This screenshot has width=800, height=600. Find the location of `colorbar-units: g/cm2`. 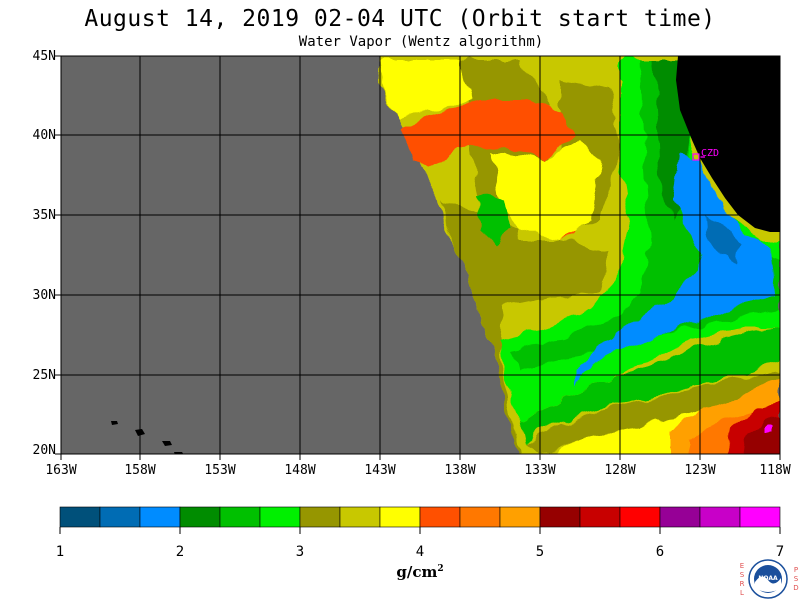

colorbar-units: g/cm2 is located at coordinates (420, 572).